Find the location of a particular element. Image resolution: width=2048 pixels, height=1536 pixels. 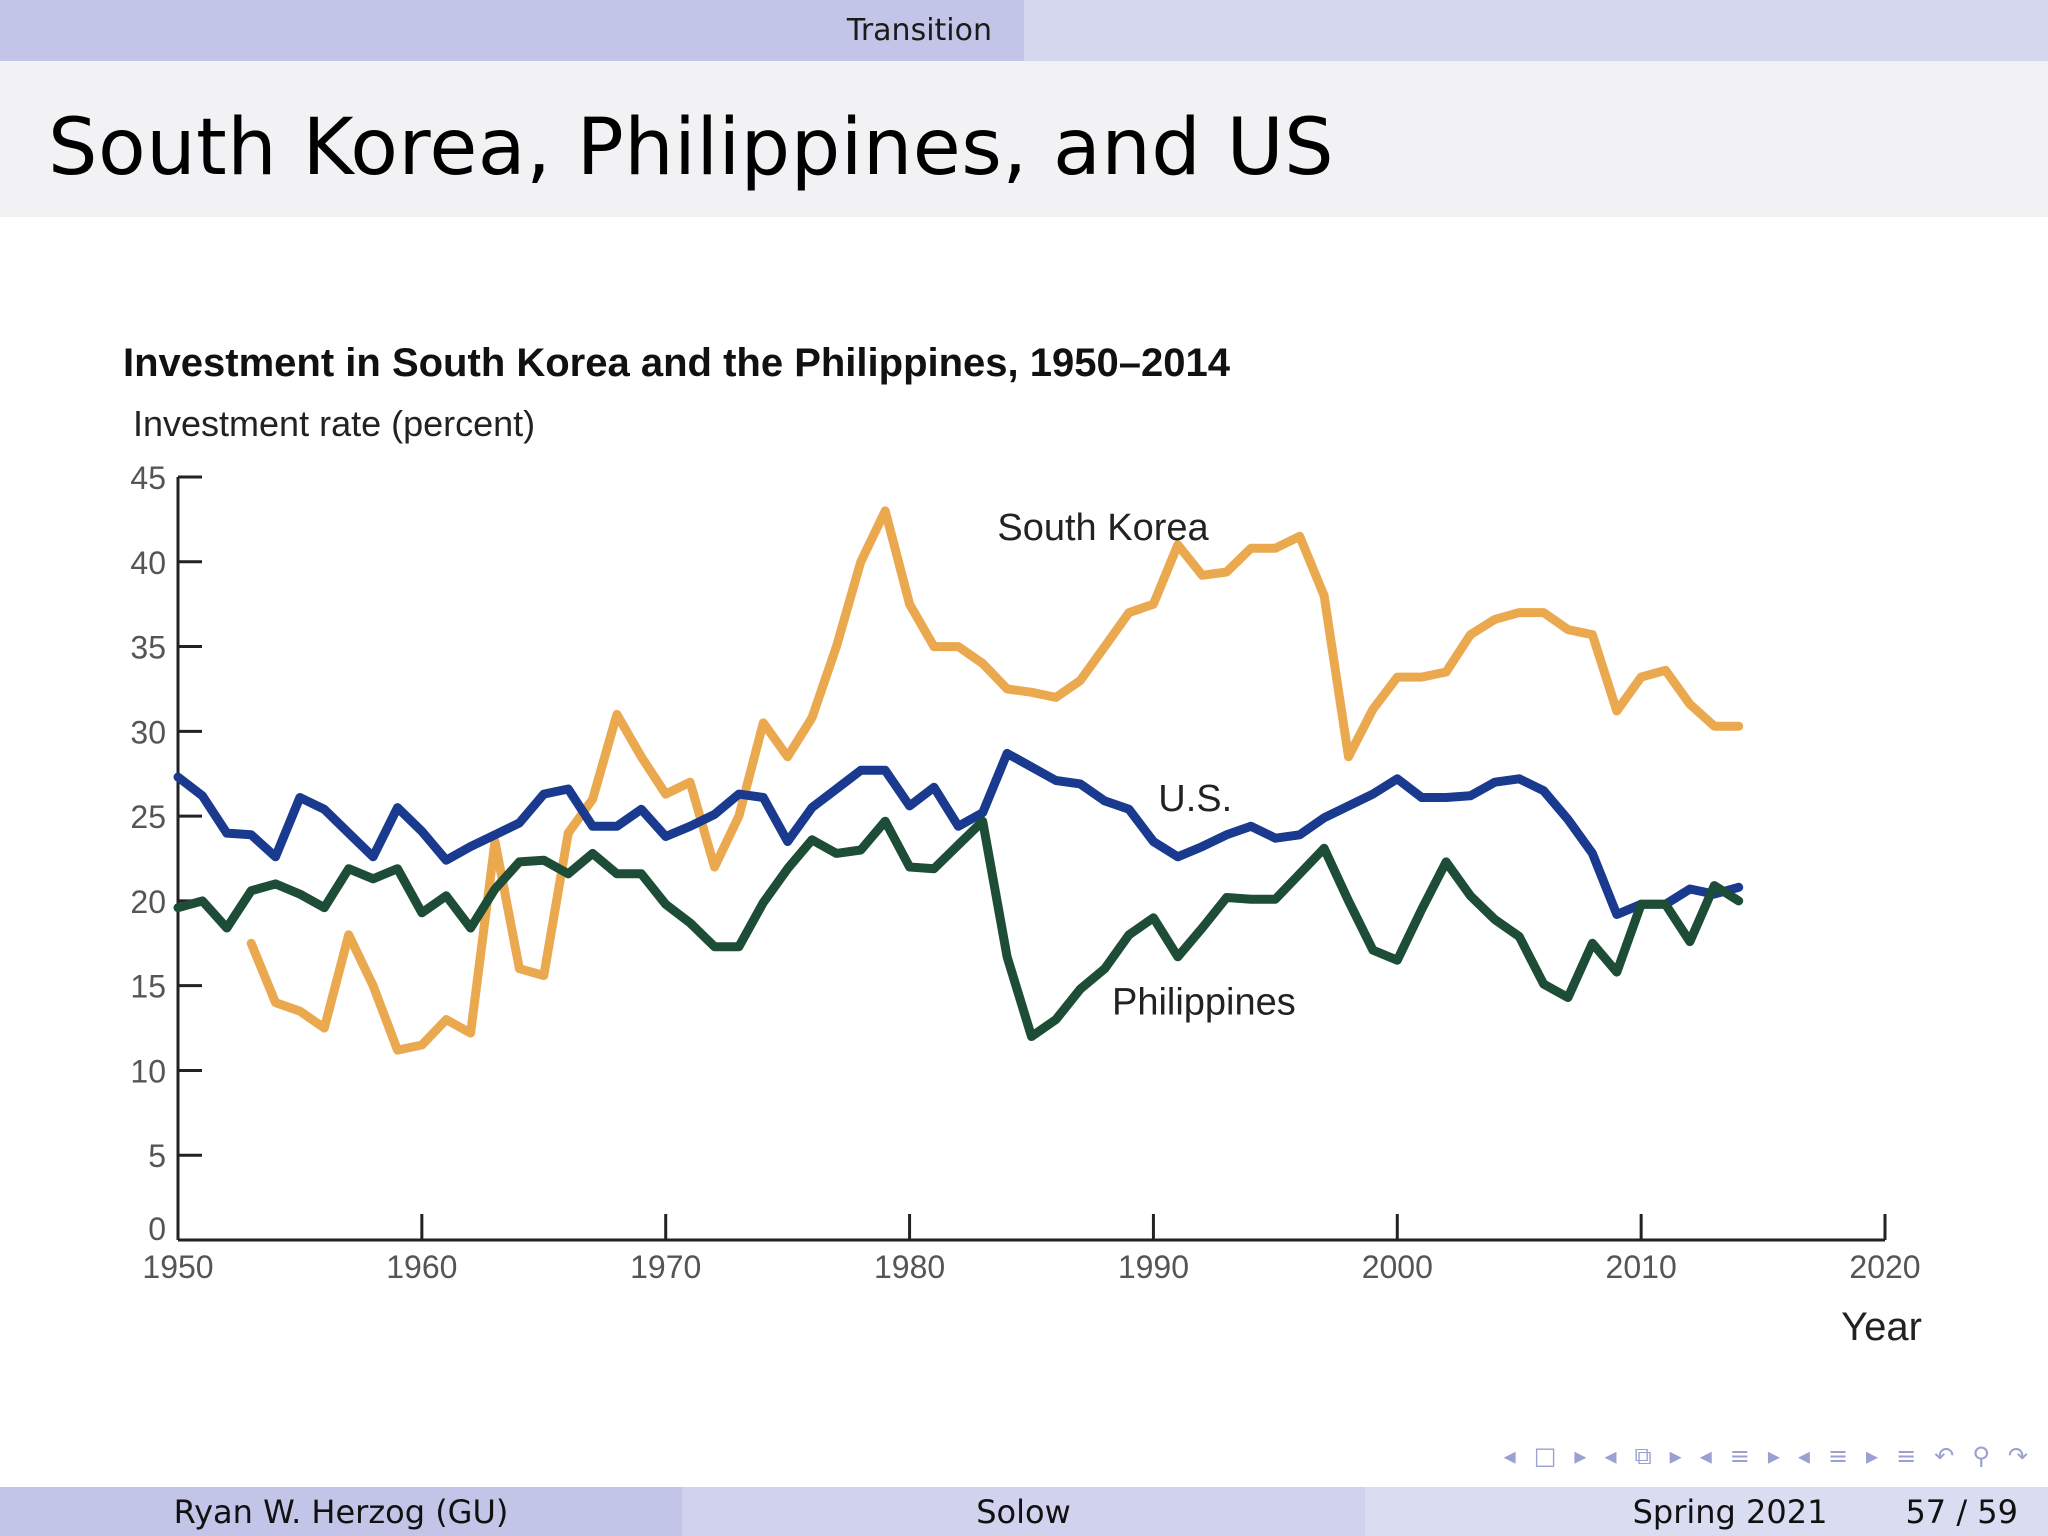

next-section-icon: ▸ is located at coordinates (1773, 1456).